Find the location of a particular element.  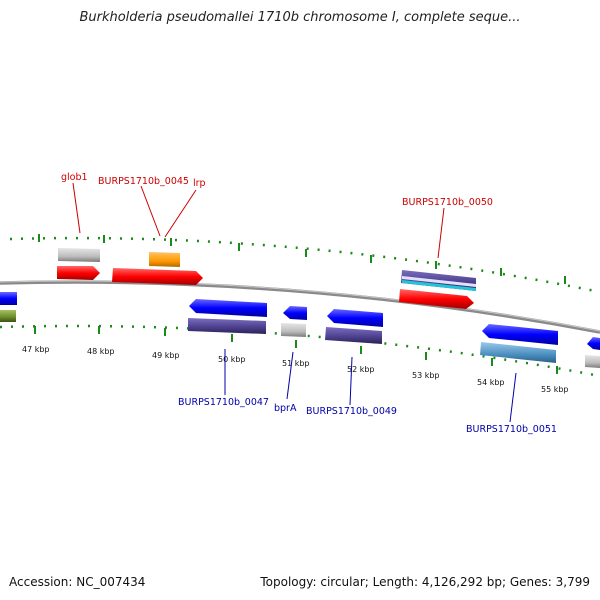

burps0049-gene-arrow is located at coordinates (355, 318).